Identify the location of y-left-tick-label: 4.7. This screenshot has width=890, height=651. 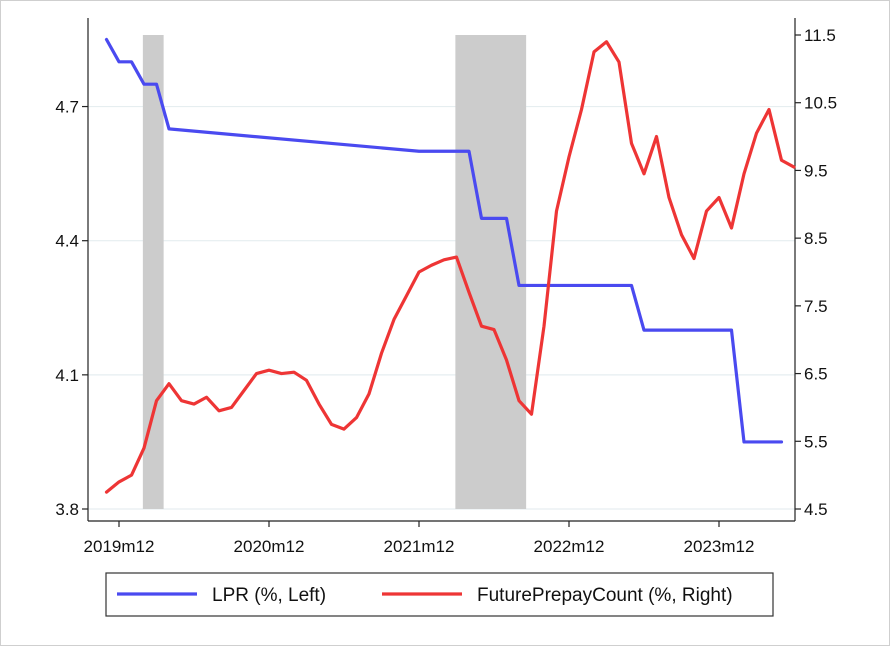
(67, 107).